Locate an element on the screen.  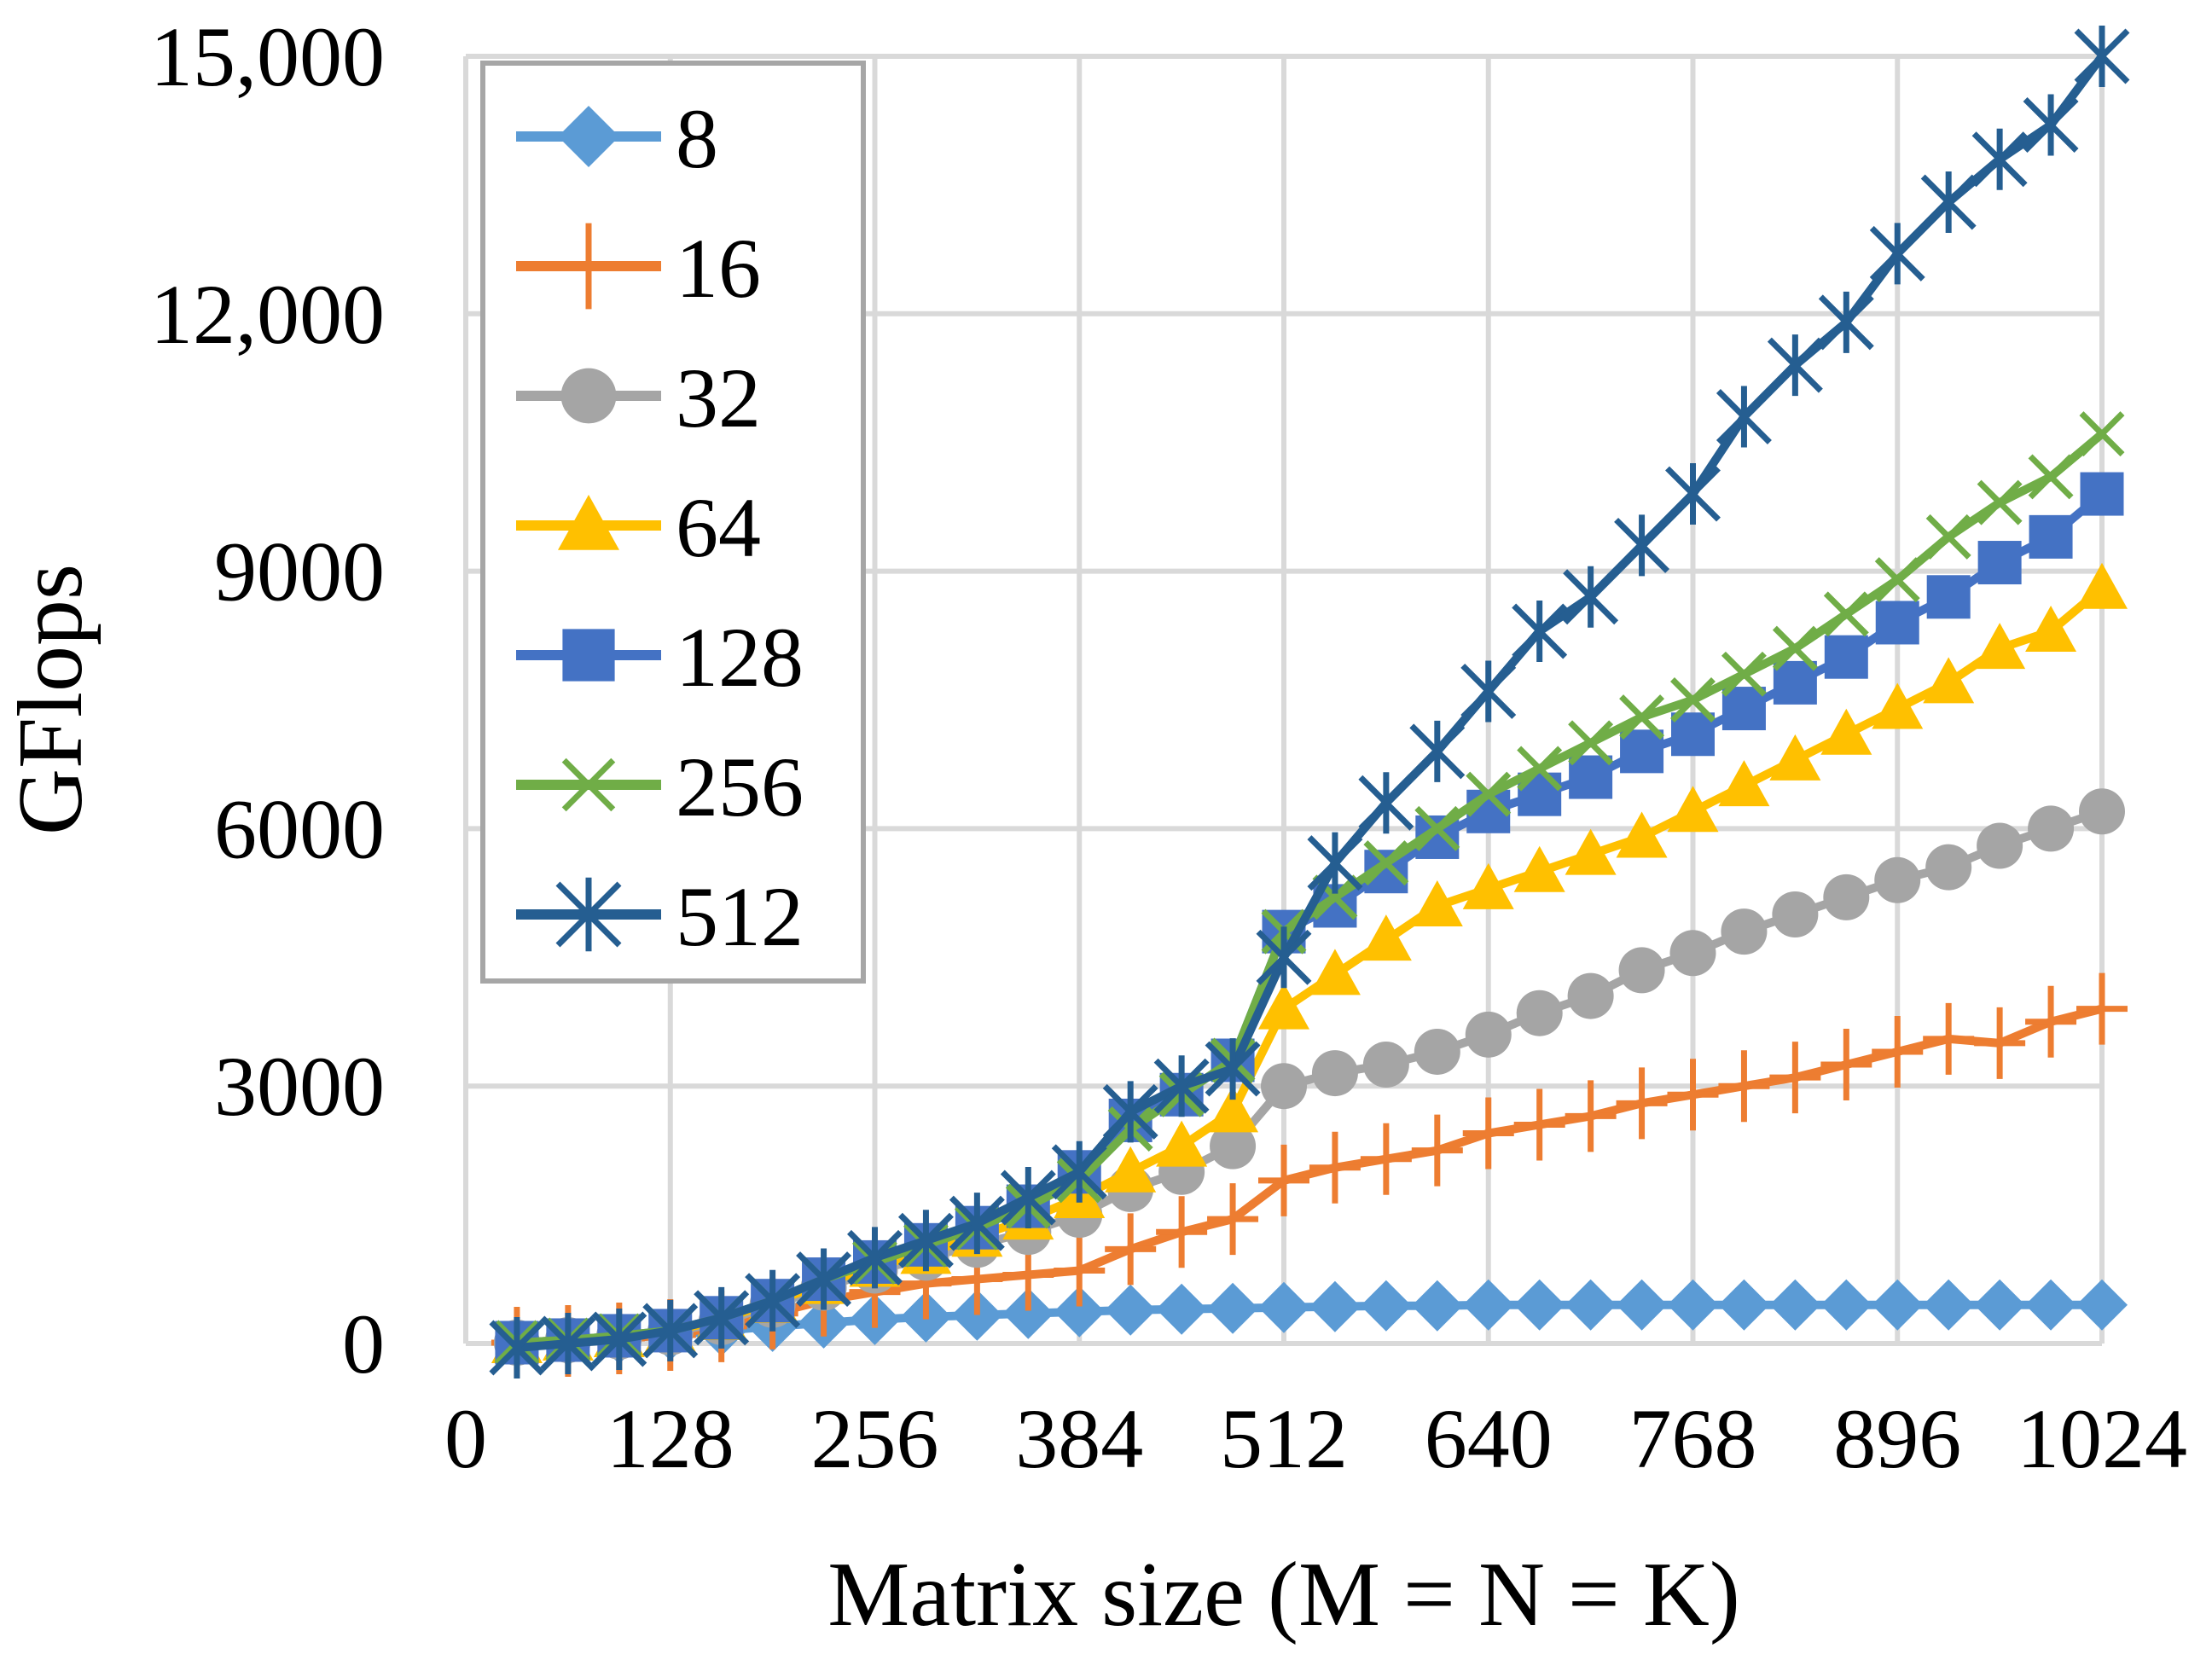
legend-label: 16 is located at coordinates (718, 268).